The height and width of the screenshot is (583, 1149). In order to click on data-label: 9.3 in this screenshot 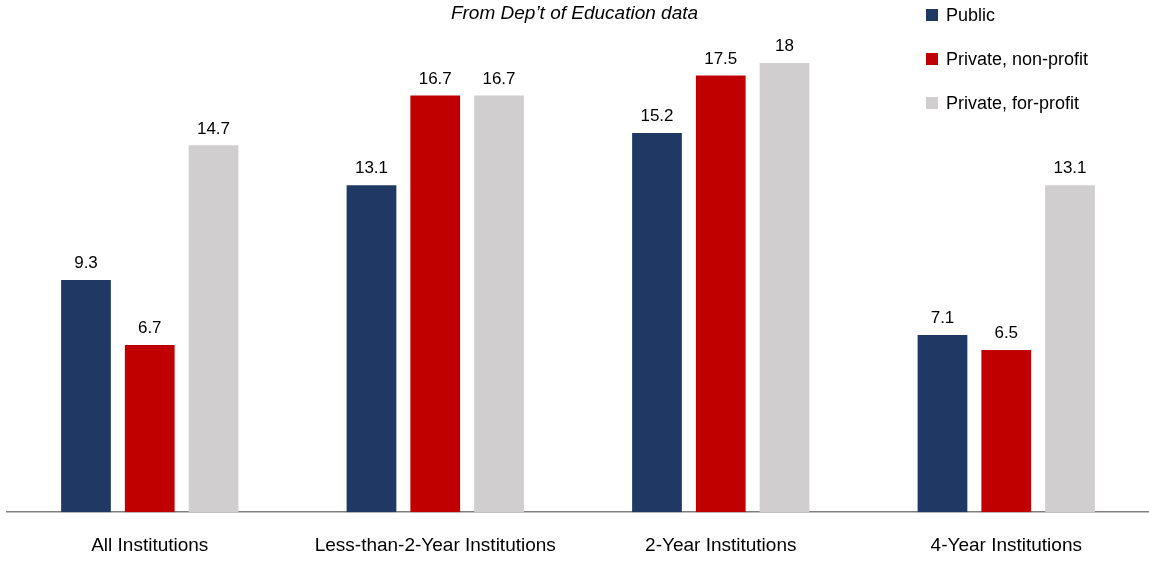, I will do `click(86, 263)`.